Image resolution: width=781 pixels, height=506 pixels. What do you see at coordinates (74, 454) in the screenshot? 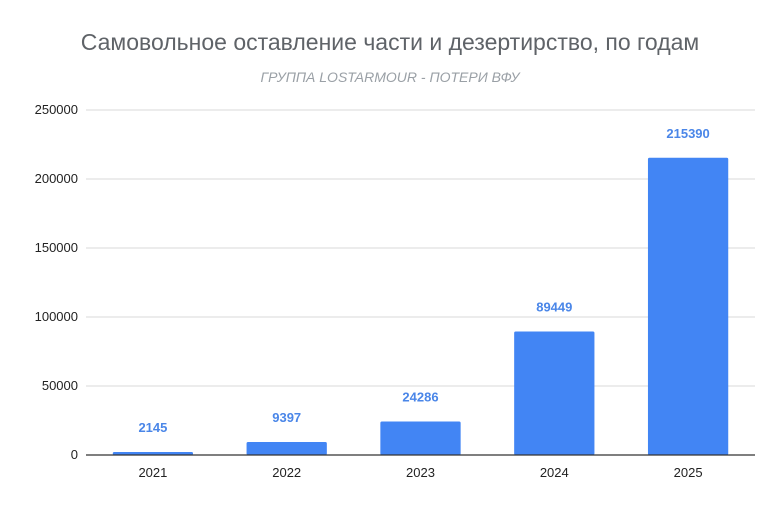
I see `y-tick-label: 0` at bounding box center [74, 454].